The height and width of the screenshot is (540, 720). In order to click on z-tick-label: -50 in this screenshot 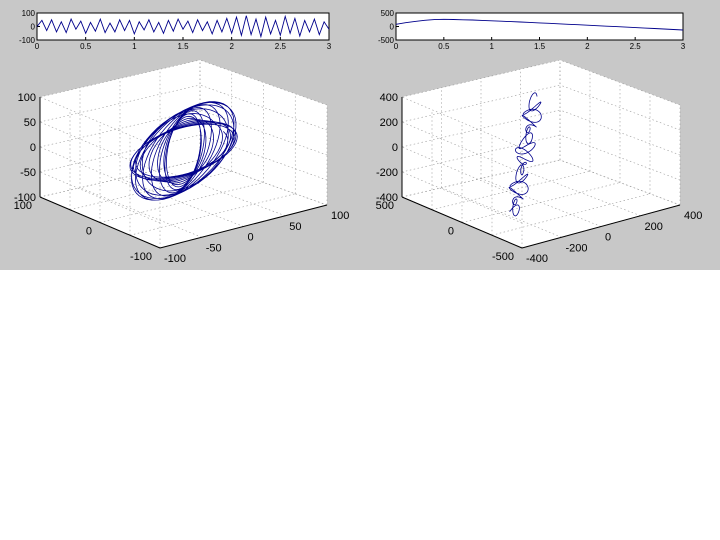, I will do `click(28, 173)`.